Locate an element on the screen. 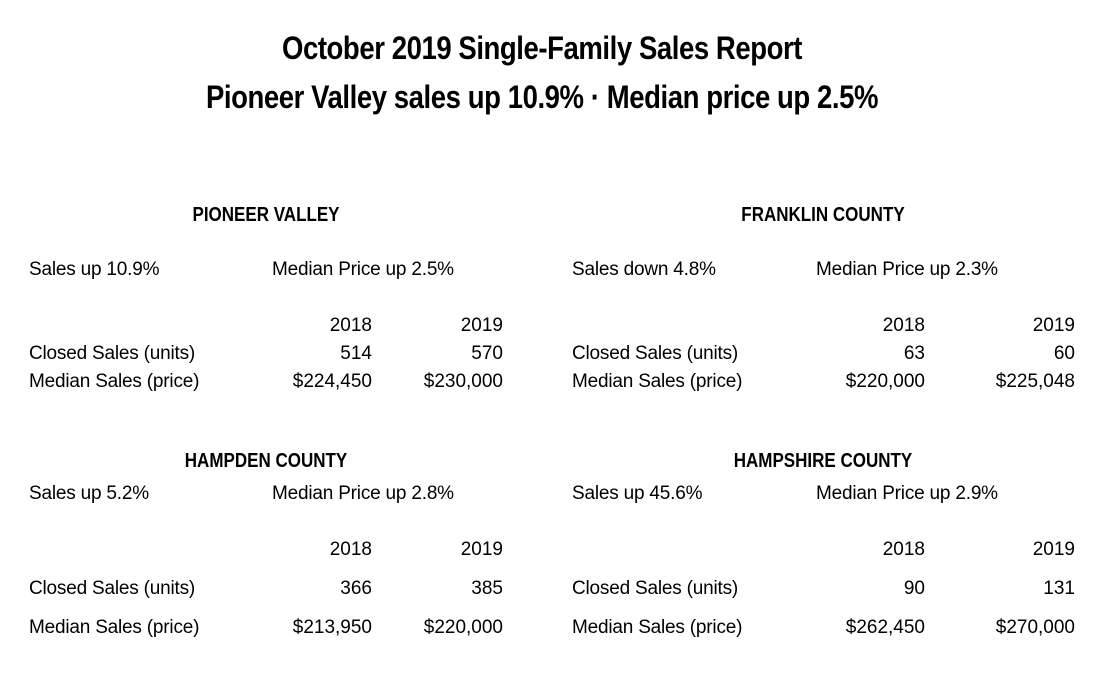  price-change: Median Price up 2.9% is located at coordinates (907, 493).